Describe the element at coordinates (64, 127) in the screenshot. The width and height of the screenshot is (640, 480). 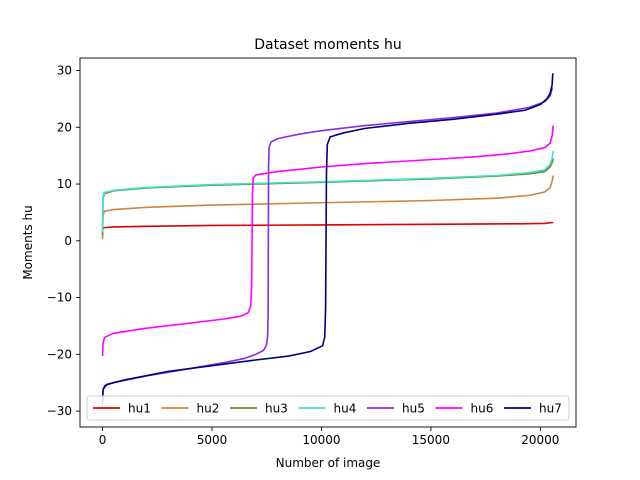
I see `y-tick-label: 20` at that location.